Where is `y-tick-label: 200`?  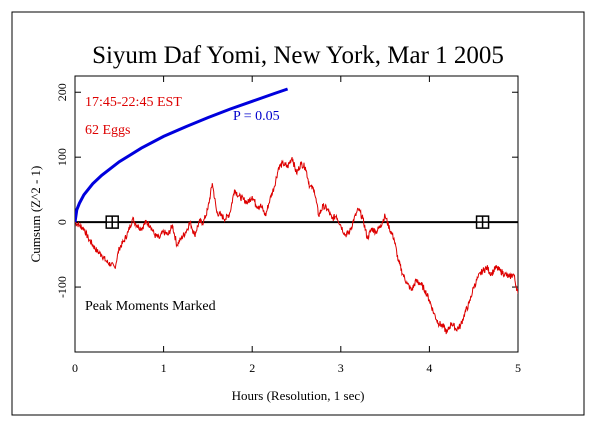
y-tick-label: 200 is located at coordinates (62, 92).